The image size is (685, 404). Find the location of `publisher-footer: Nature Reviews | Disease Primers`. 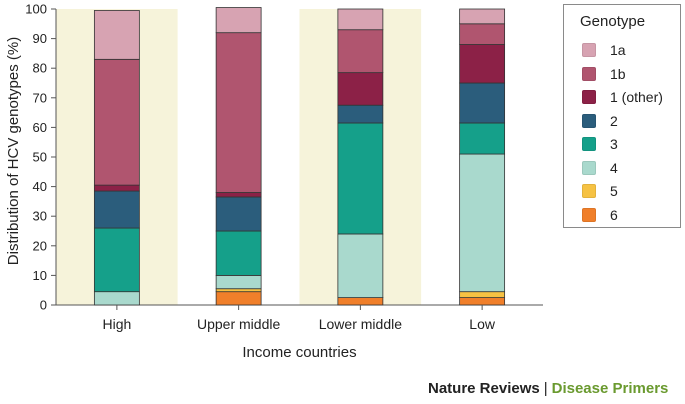

publisher-footer: Nature Reviews | Disease Primers is located at coordinates (548, 388).